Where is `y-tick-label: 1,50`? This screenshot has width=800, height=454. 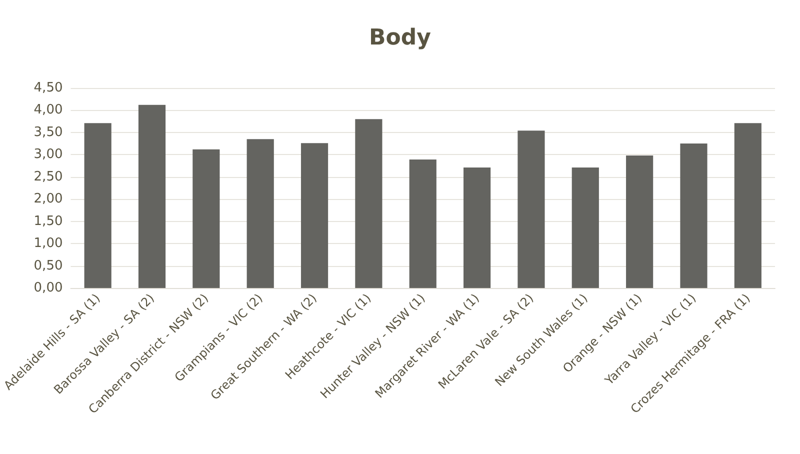
y-tick-label: 1,50 is located at coordinates (48, 221).